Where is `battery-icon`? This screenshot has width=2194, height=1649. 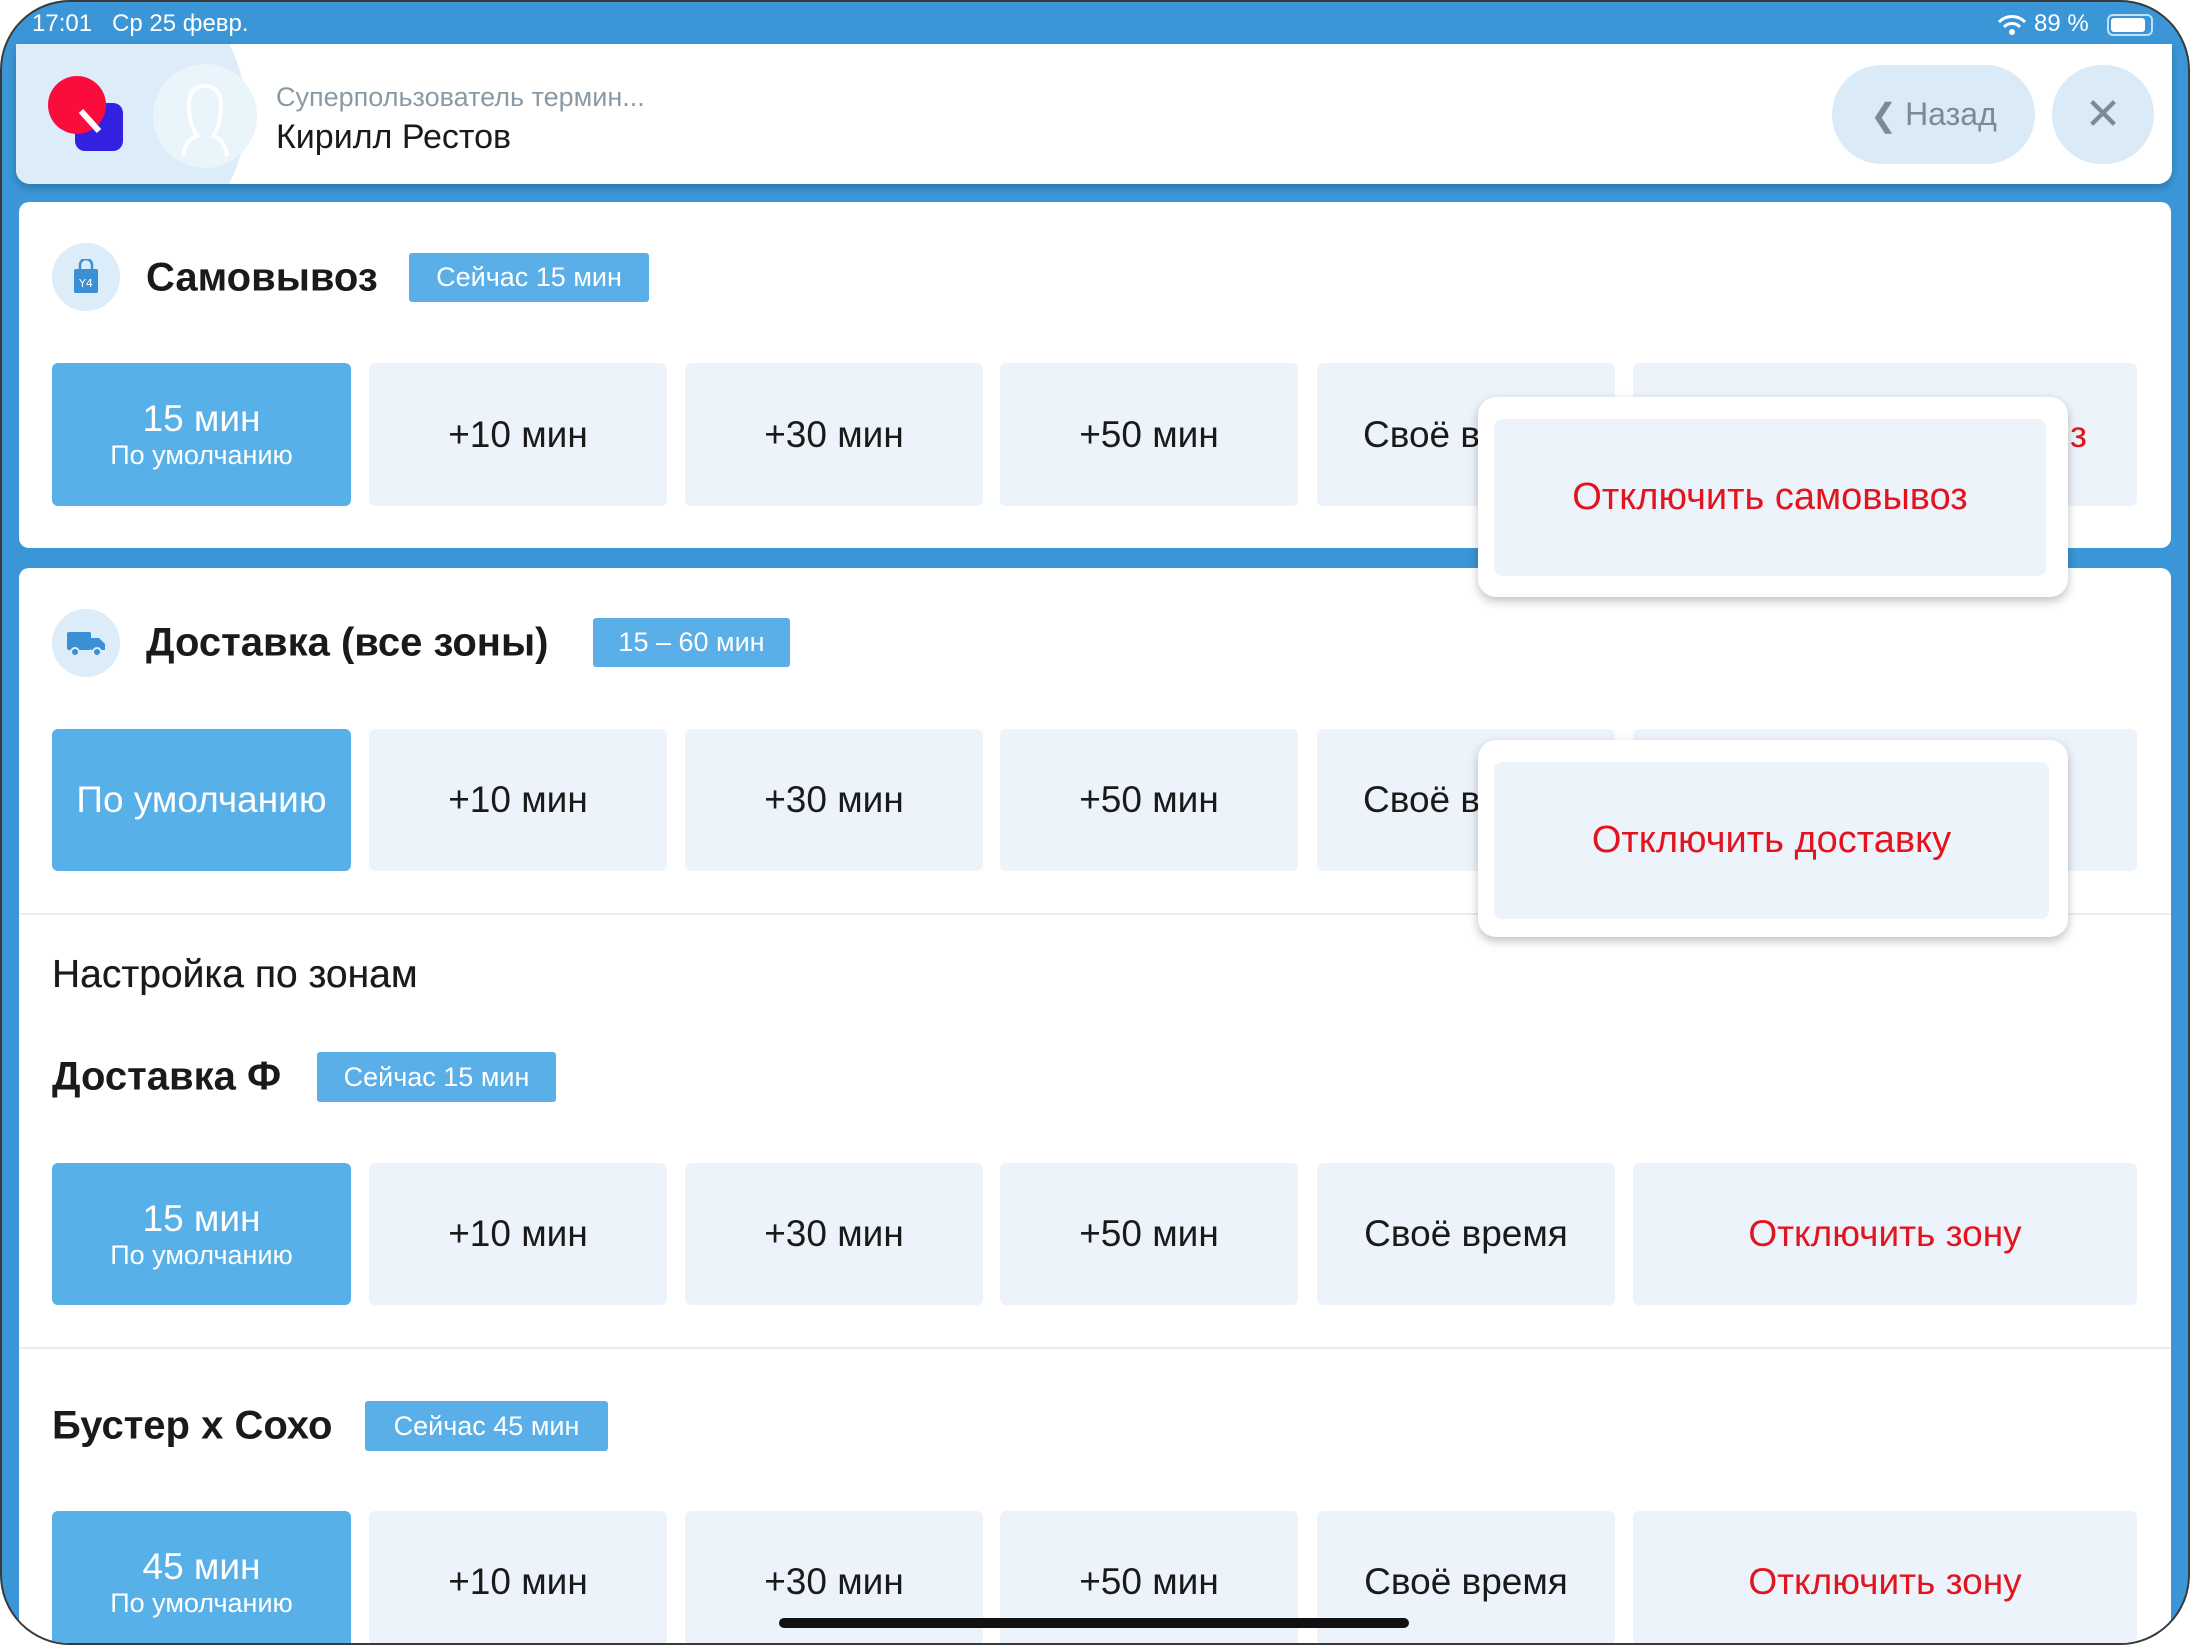
battery-icon is located at coordinates (2130, 25).